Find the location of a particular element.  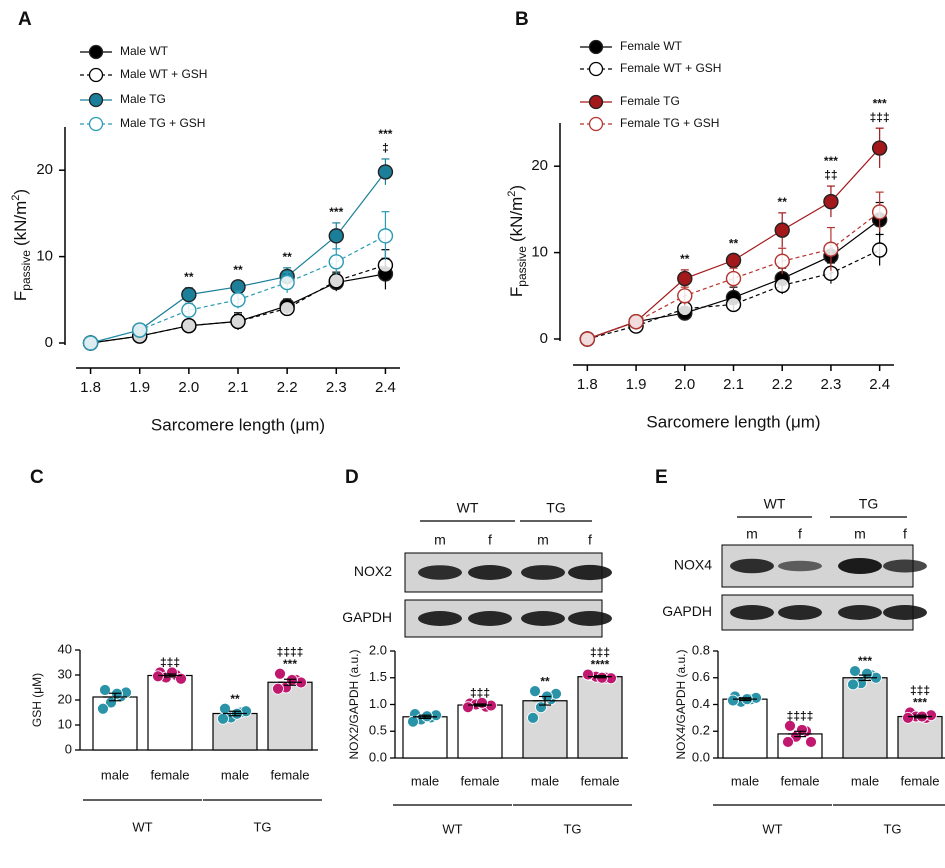

legend-label: Male WT is located at coordinates (144, 51).